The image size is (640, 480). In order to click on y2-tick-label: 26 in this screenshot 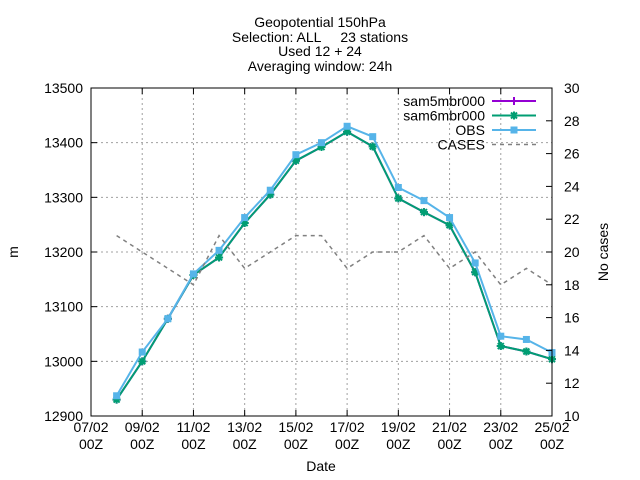, I will do `click(572, 154)`.